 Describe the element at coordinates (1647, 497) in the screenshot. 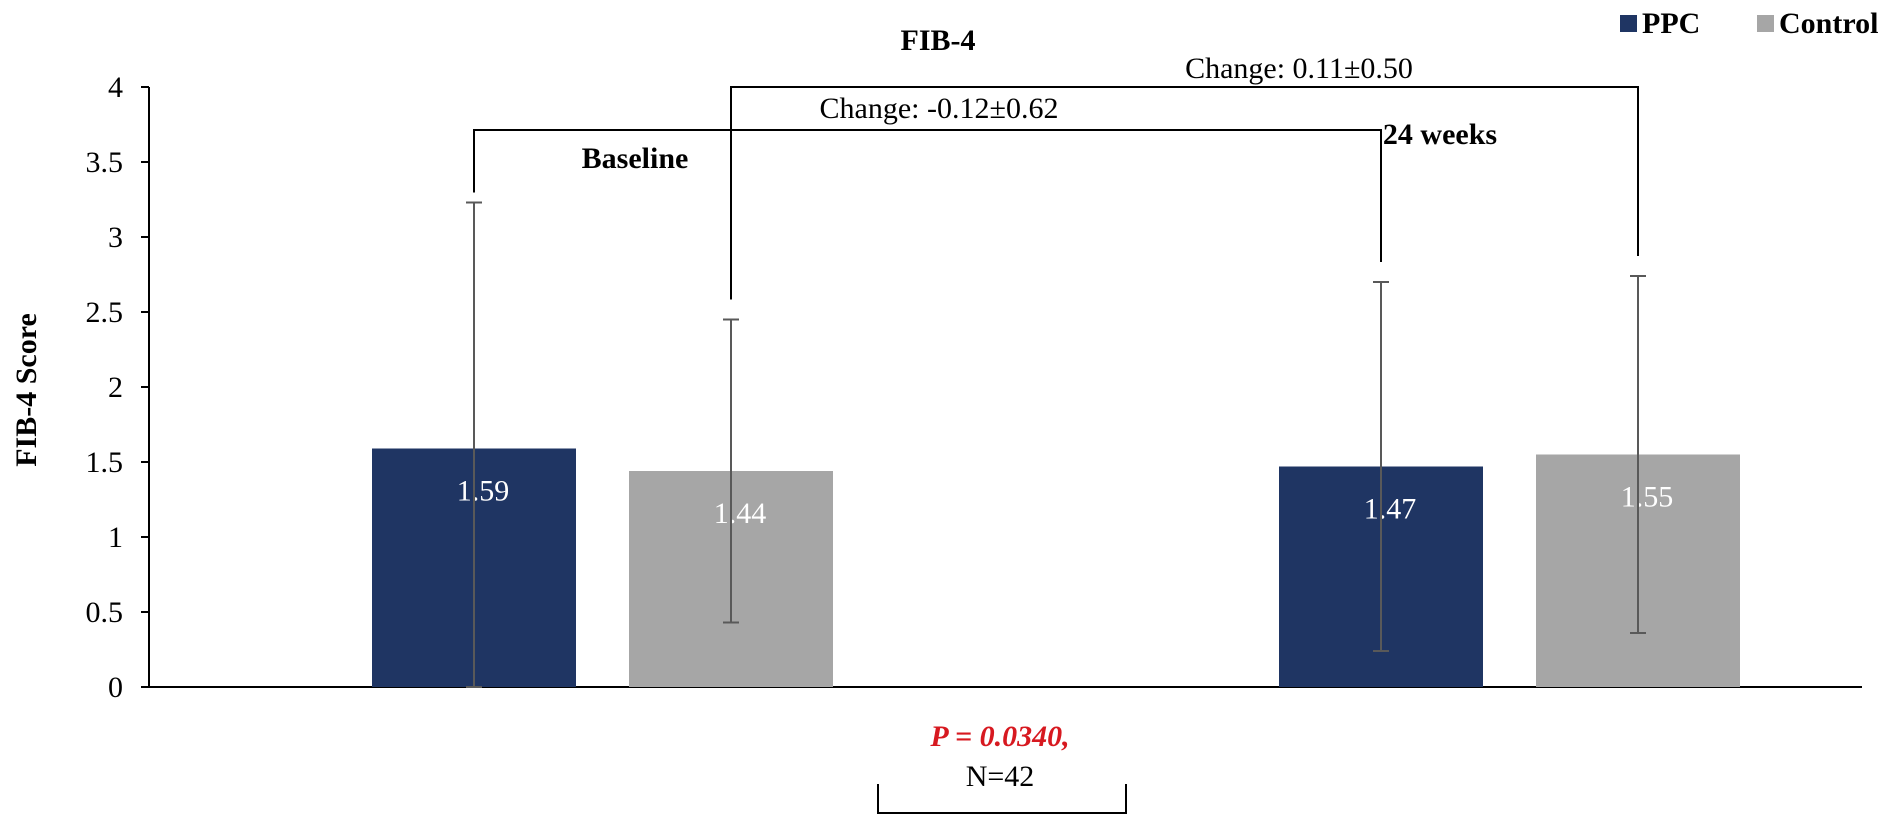

I see `data-label: 1.55` at that location.